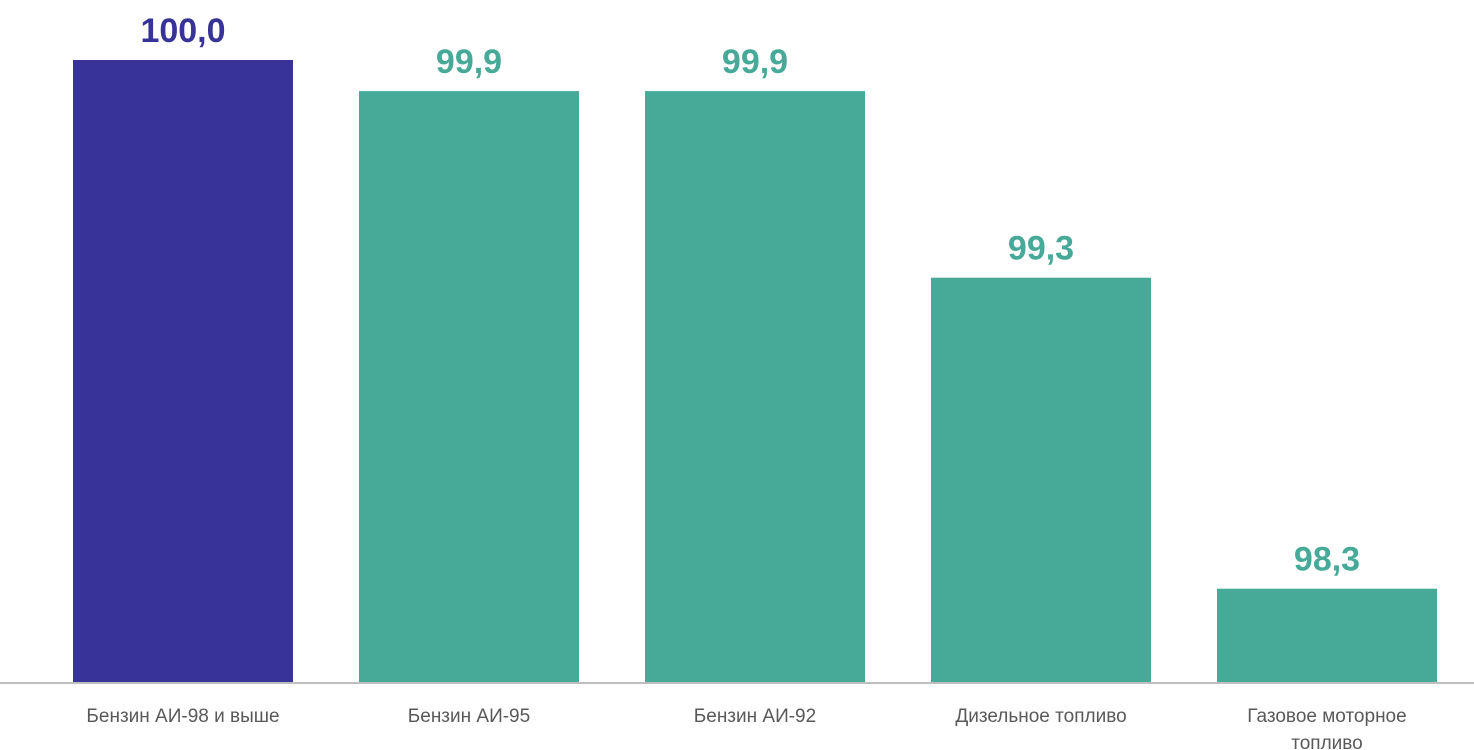 The height and width of the screenshot is (750, 1474). What do you see at coordinates (755, 716) in the screenshot?
I see `category-label: Бензин АИ-92` at bounding box center [755, 716].